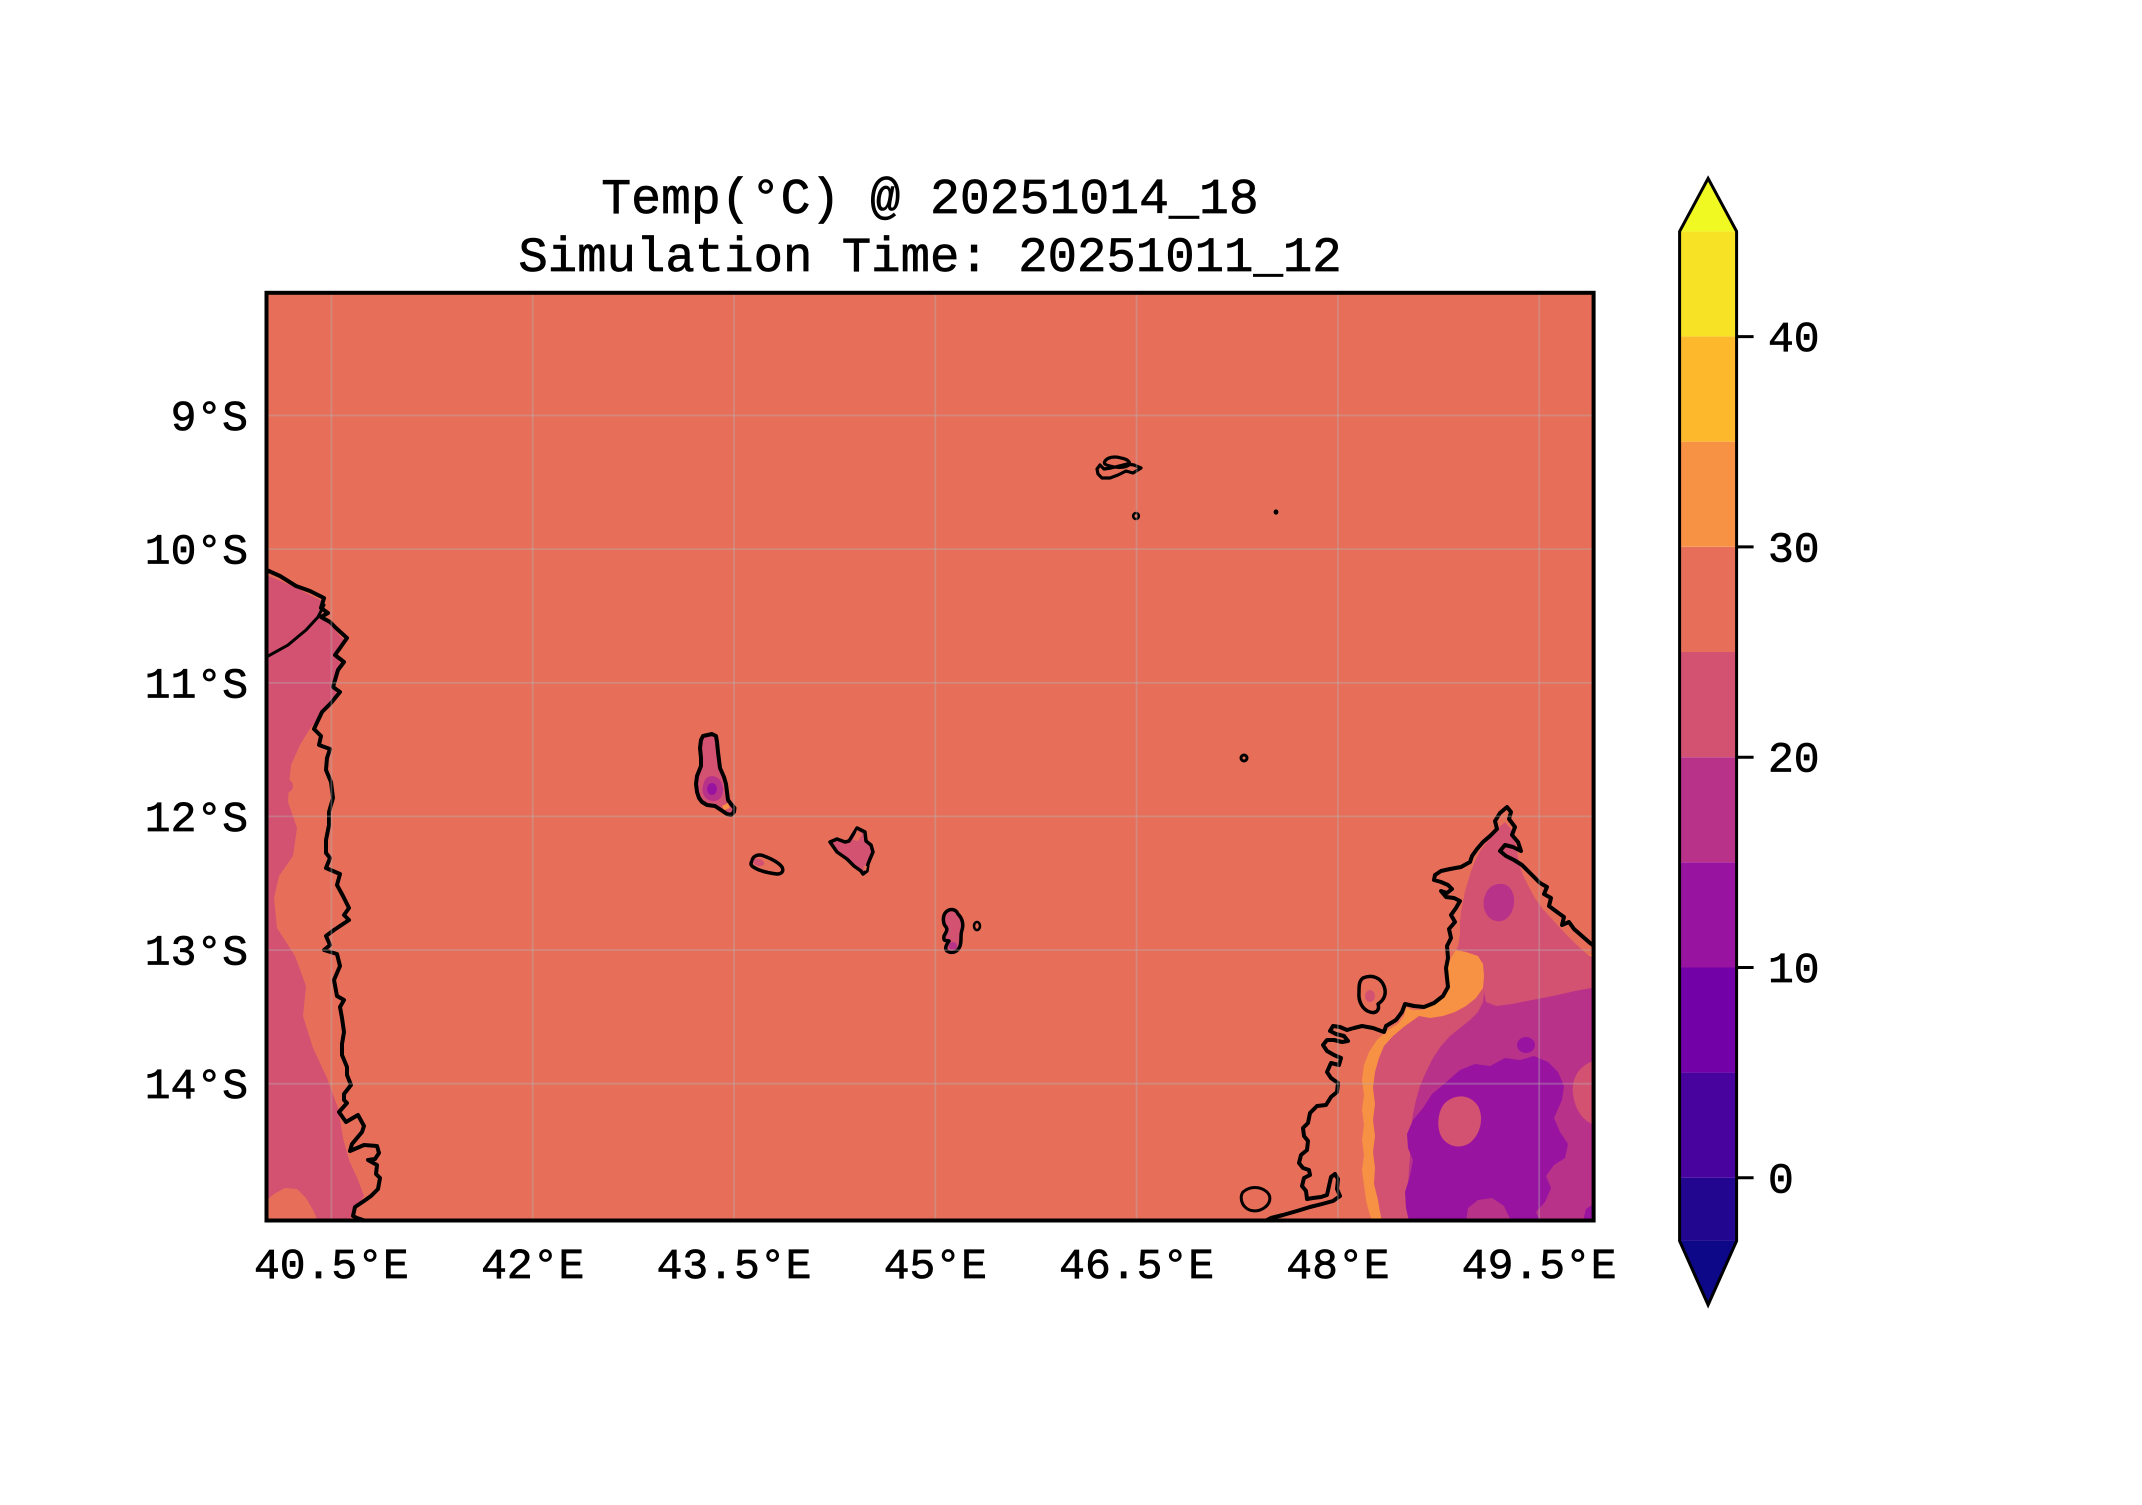  I want to click on svg-text: 46.5°E, so click(1136, 1266).